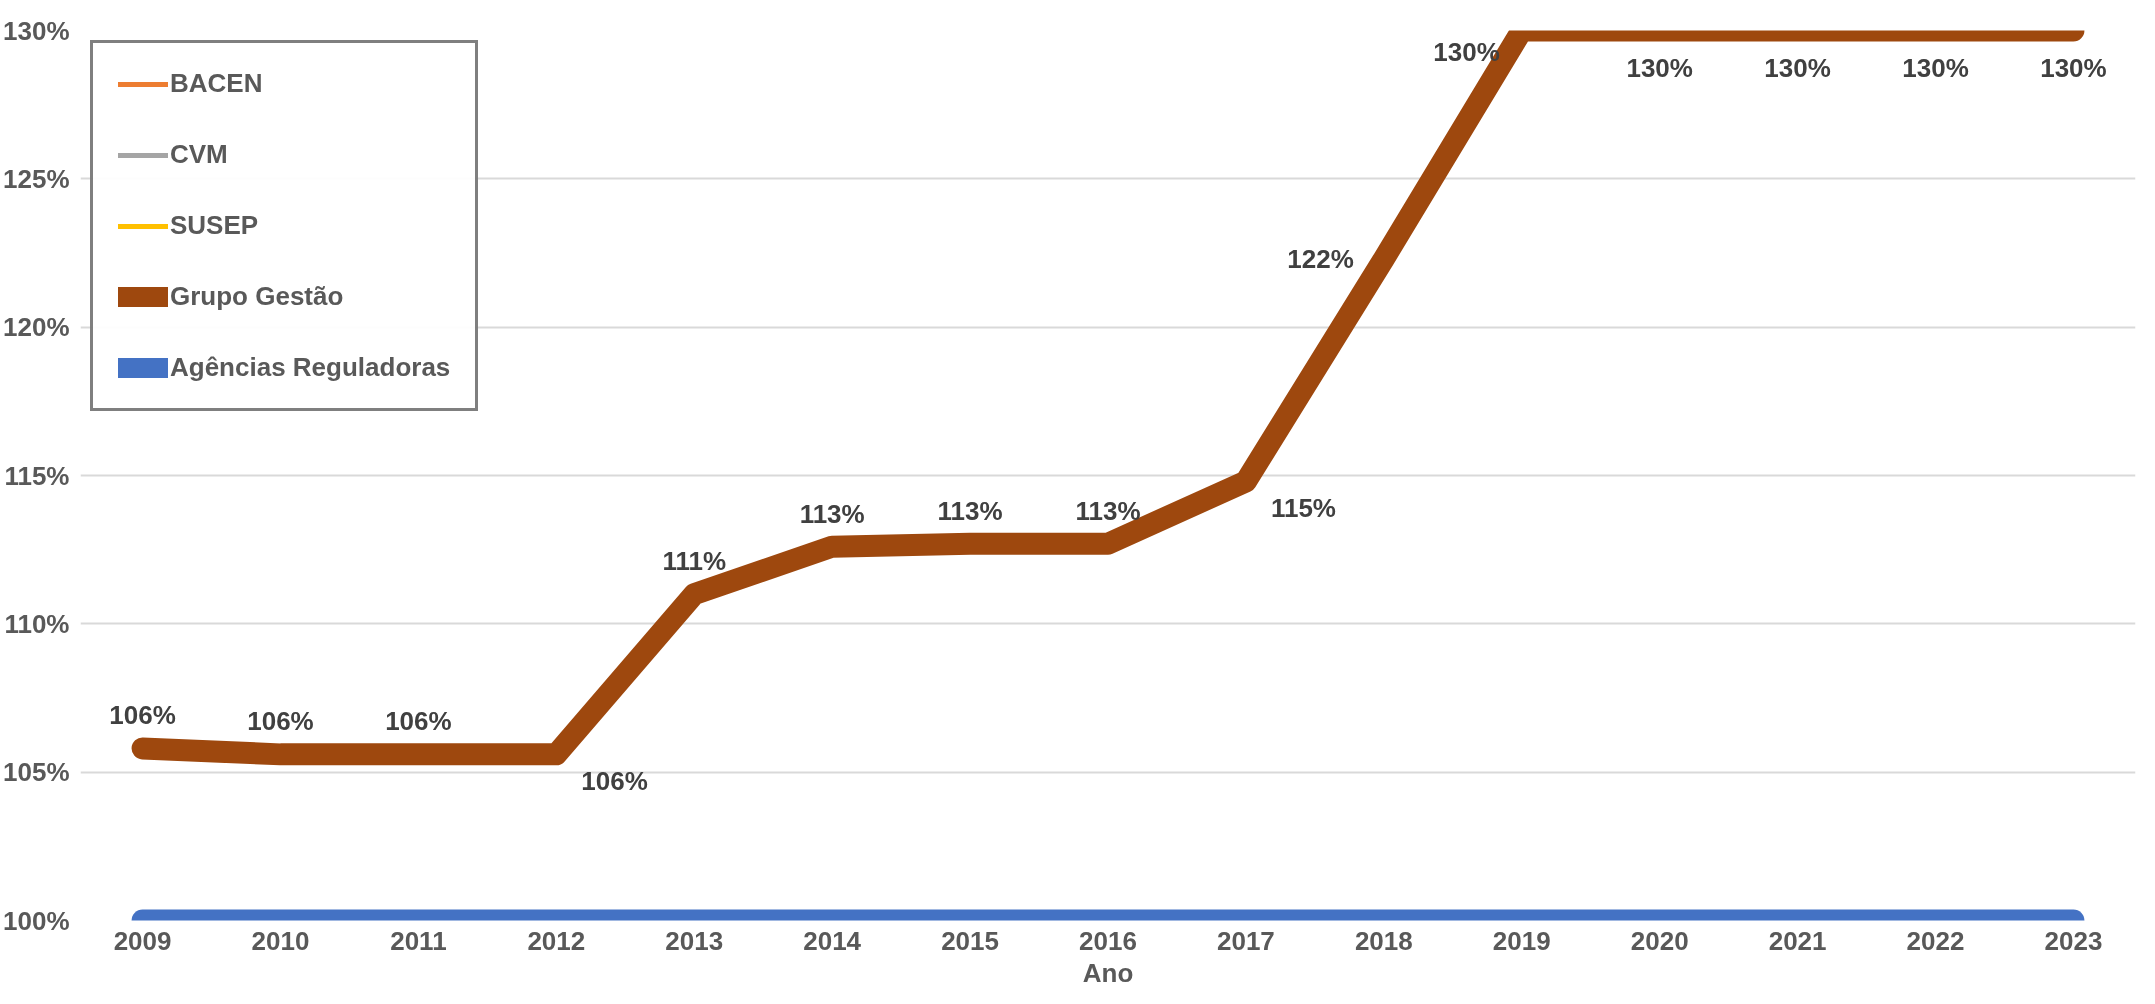 The image size is (2155, 1004). Describe the element at coordinates (142, 940) in the screenshot. I see `x-tick-label: 2009` at that location.